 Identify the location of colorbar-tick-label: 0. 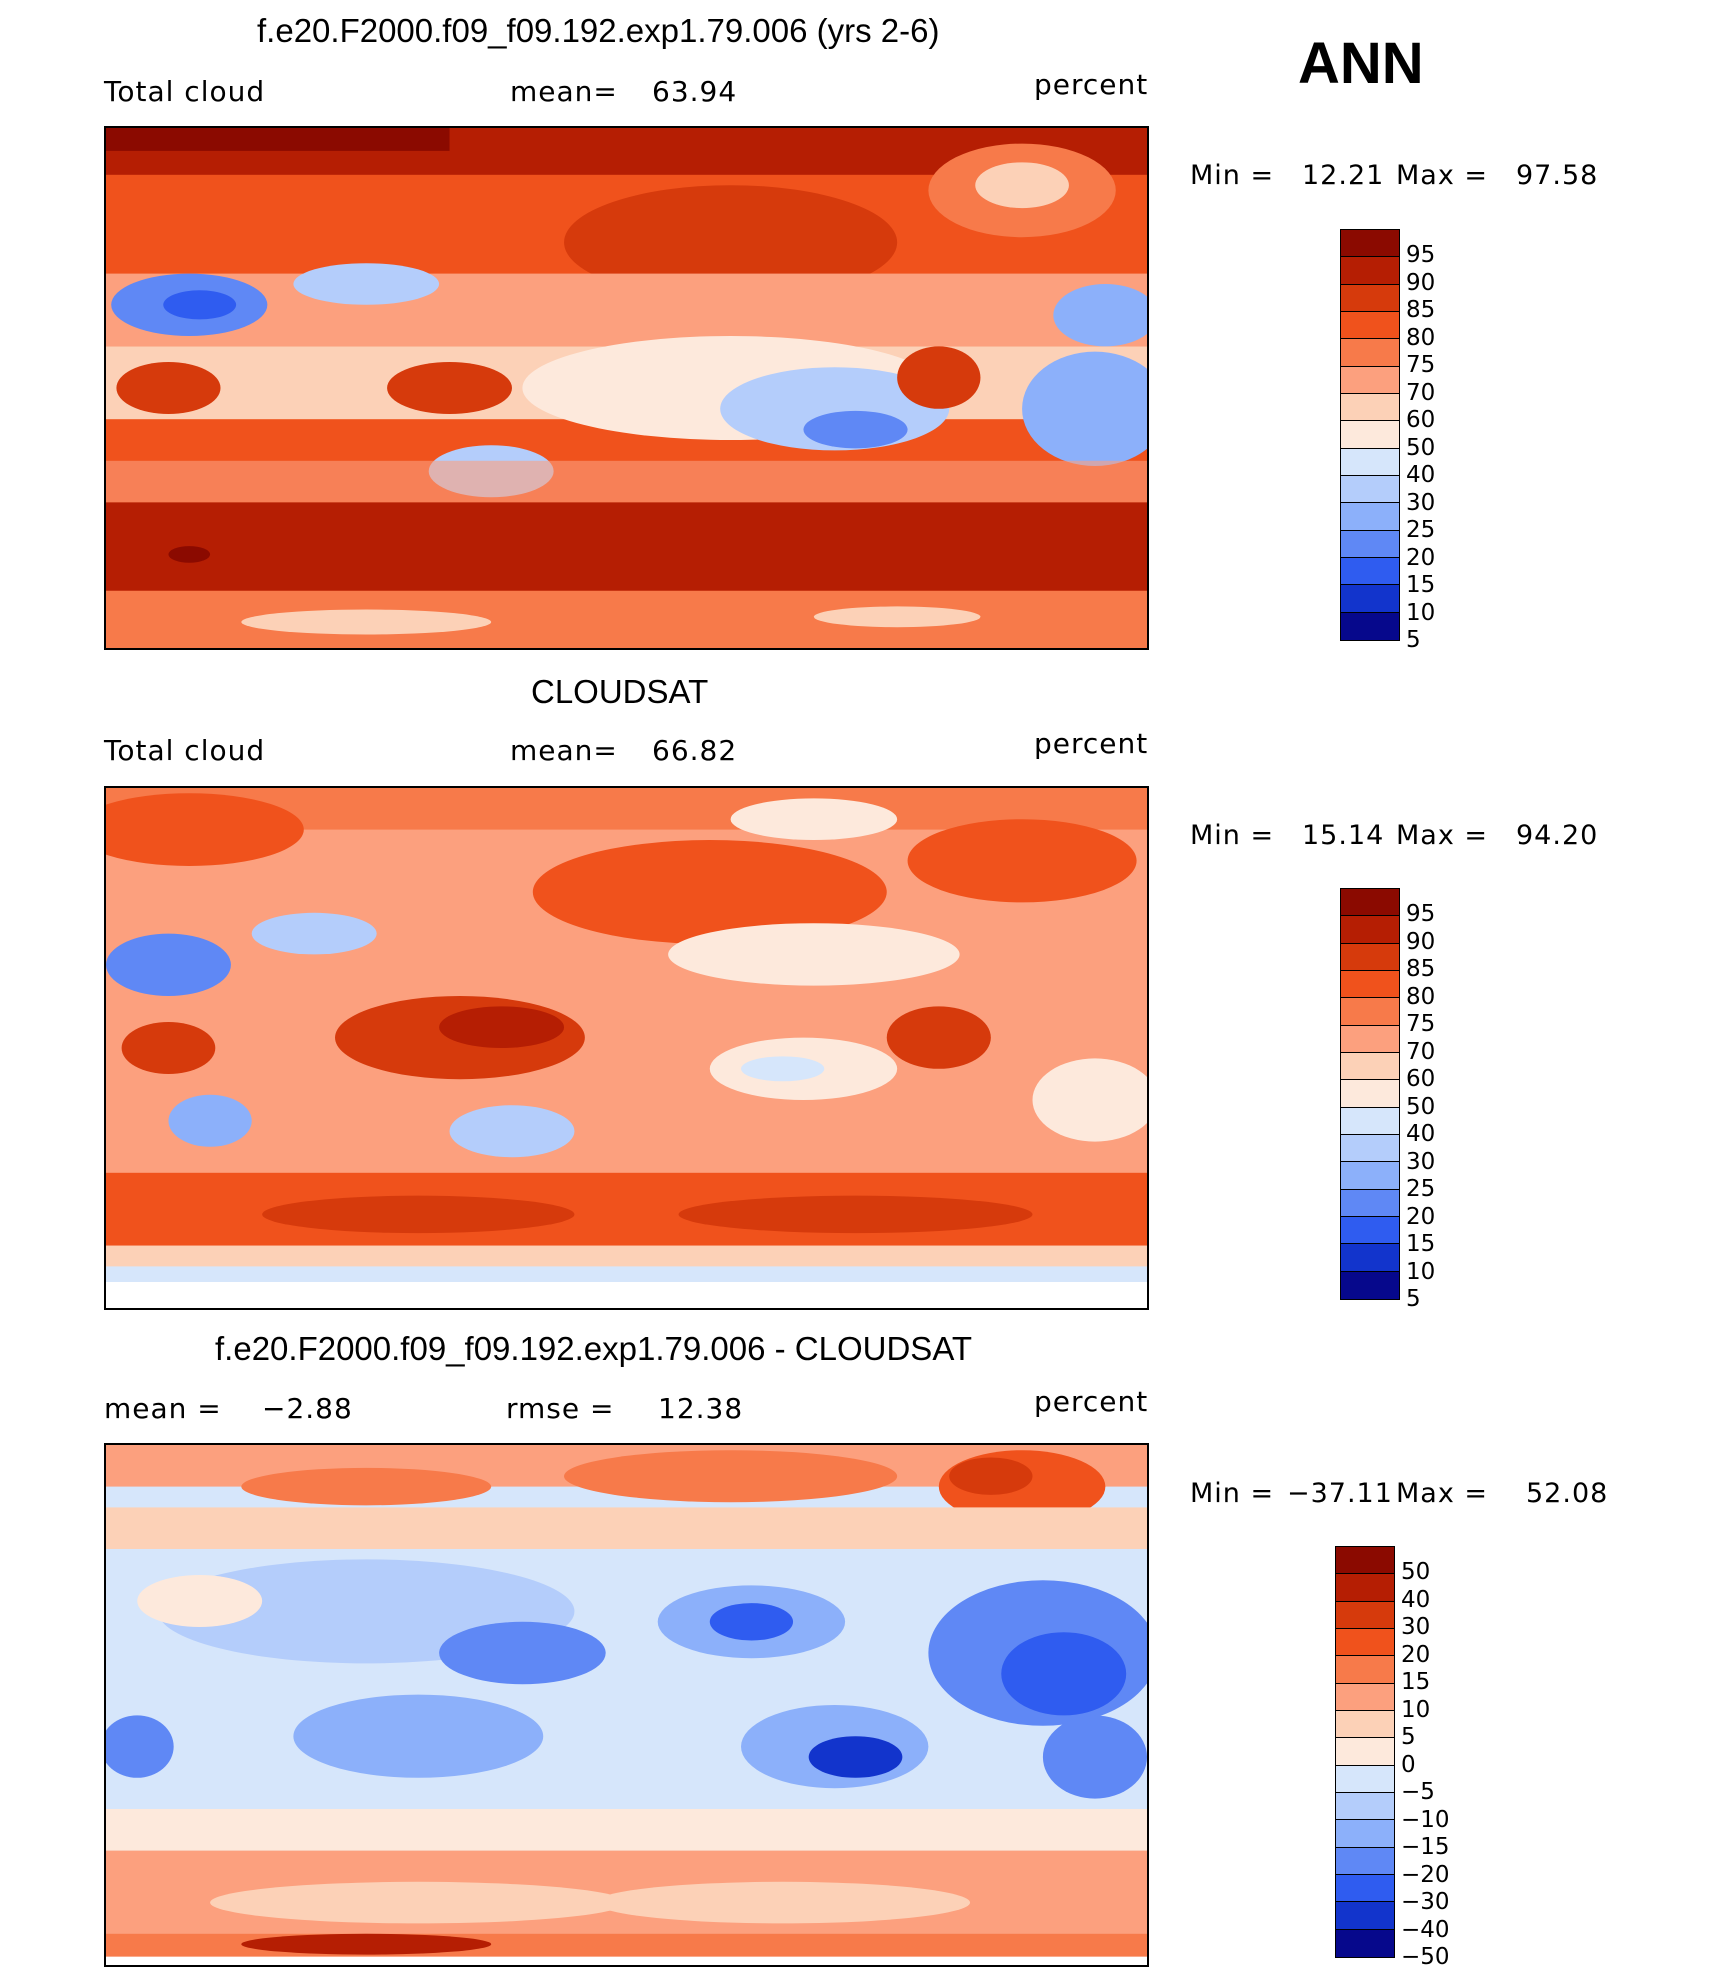
(1408, 1764).